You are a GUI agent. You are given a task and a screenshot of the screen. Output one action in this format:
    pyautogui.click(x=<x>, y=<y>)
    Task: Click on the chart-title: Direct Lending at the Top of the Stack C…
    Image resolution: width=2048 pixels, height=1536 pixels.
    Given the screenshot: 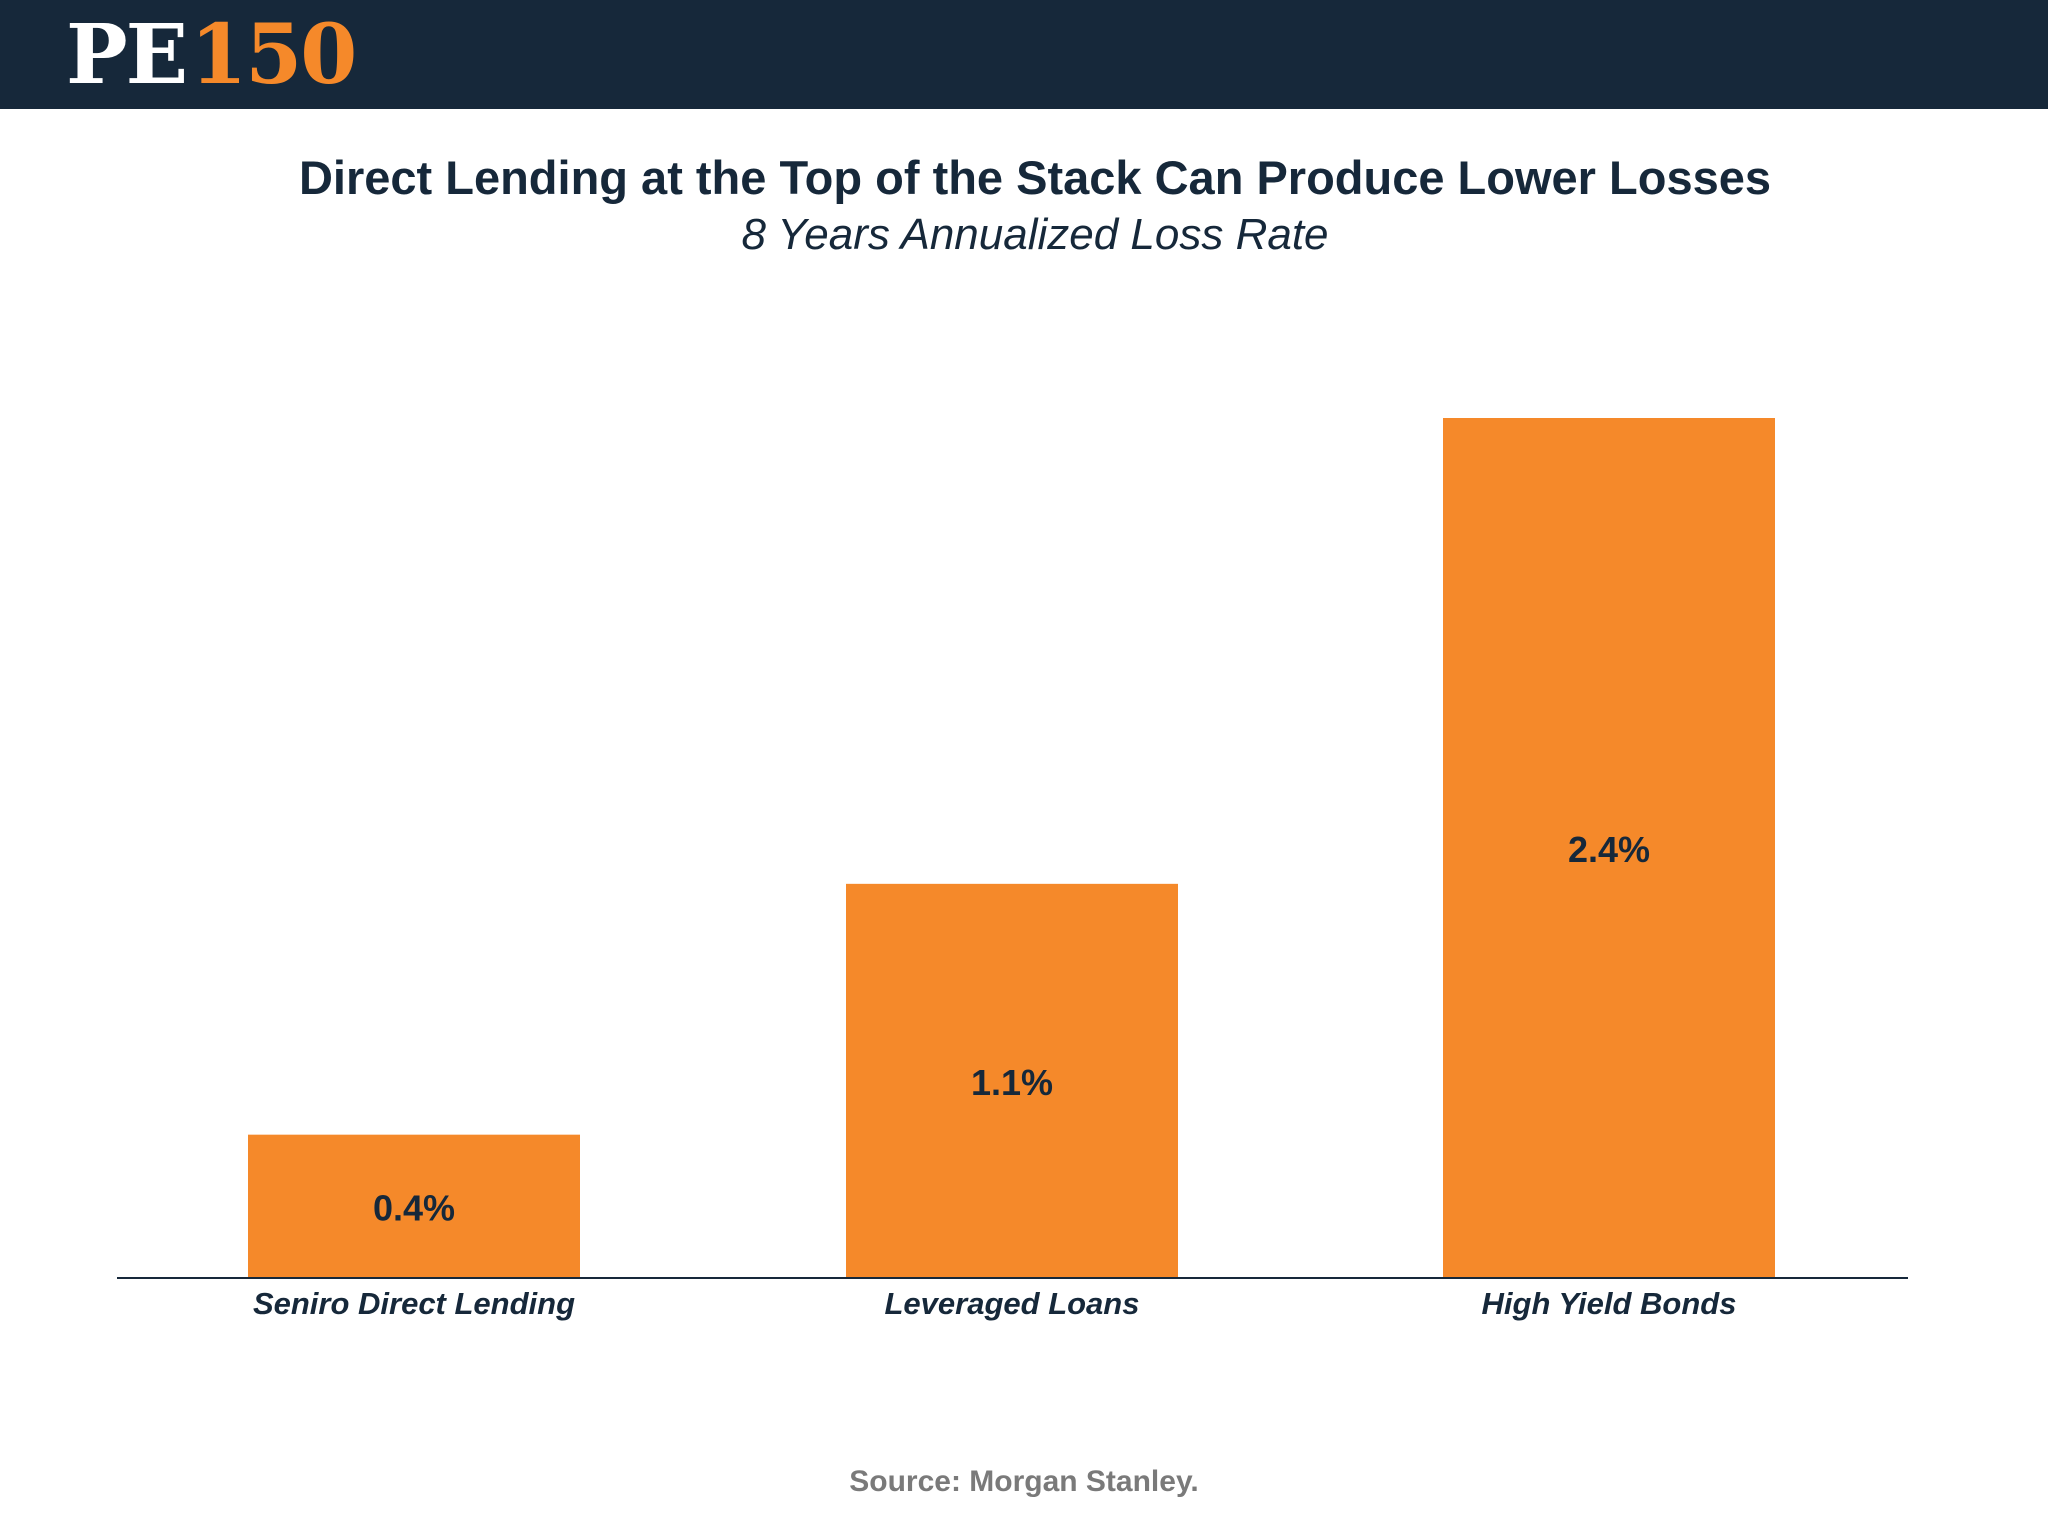 What is the action you would take?
    pyautogui.click(x=1035, y=177)
    